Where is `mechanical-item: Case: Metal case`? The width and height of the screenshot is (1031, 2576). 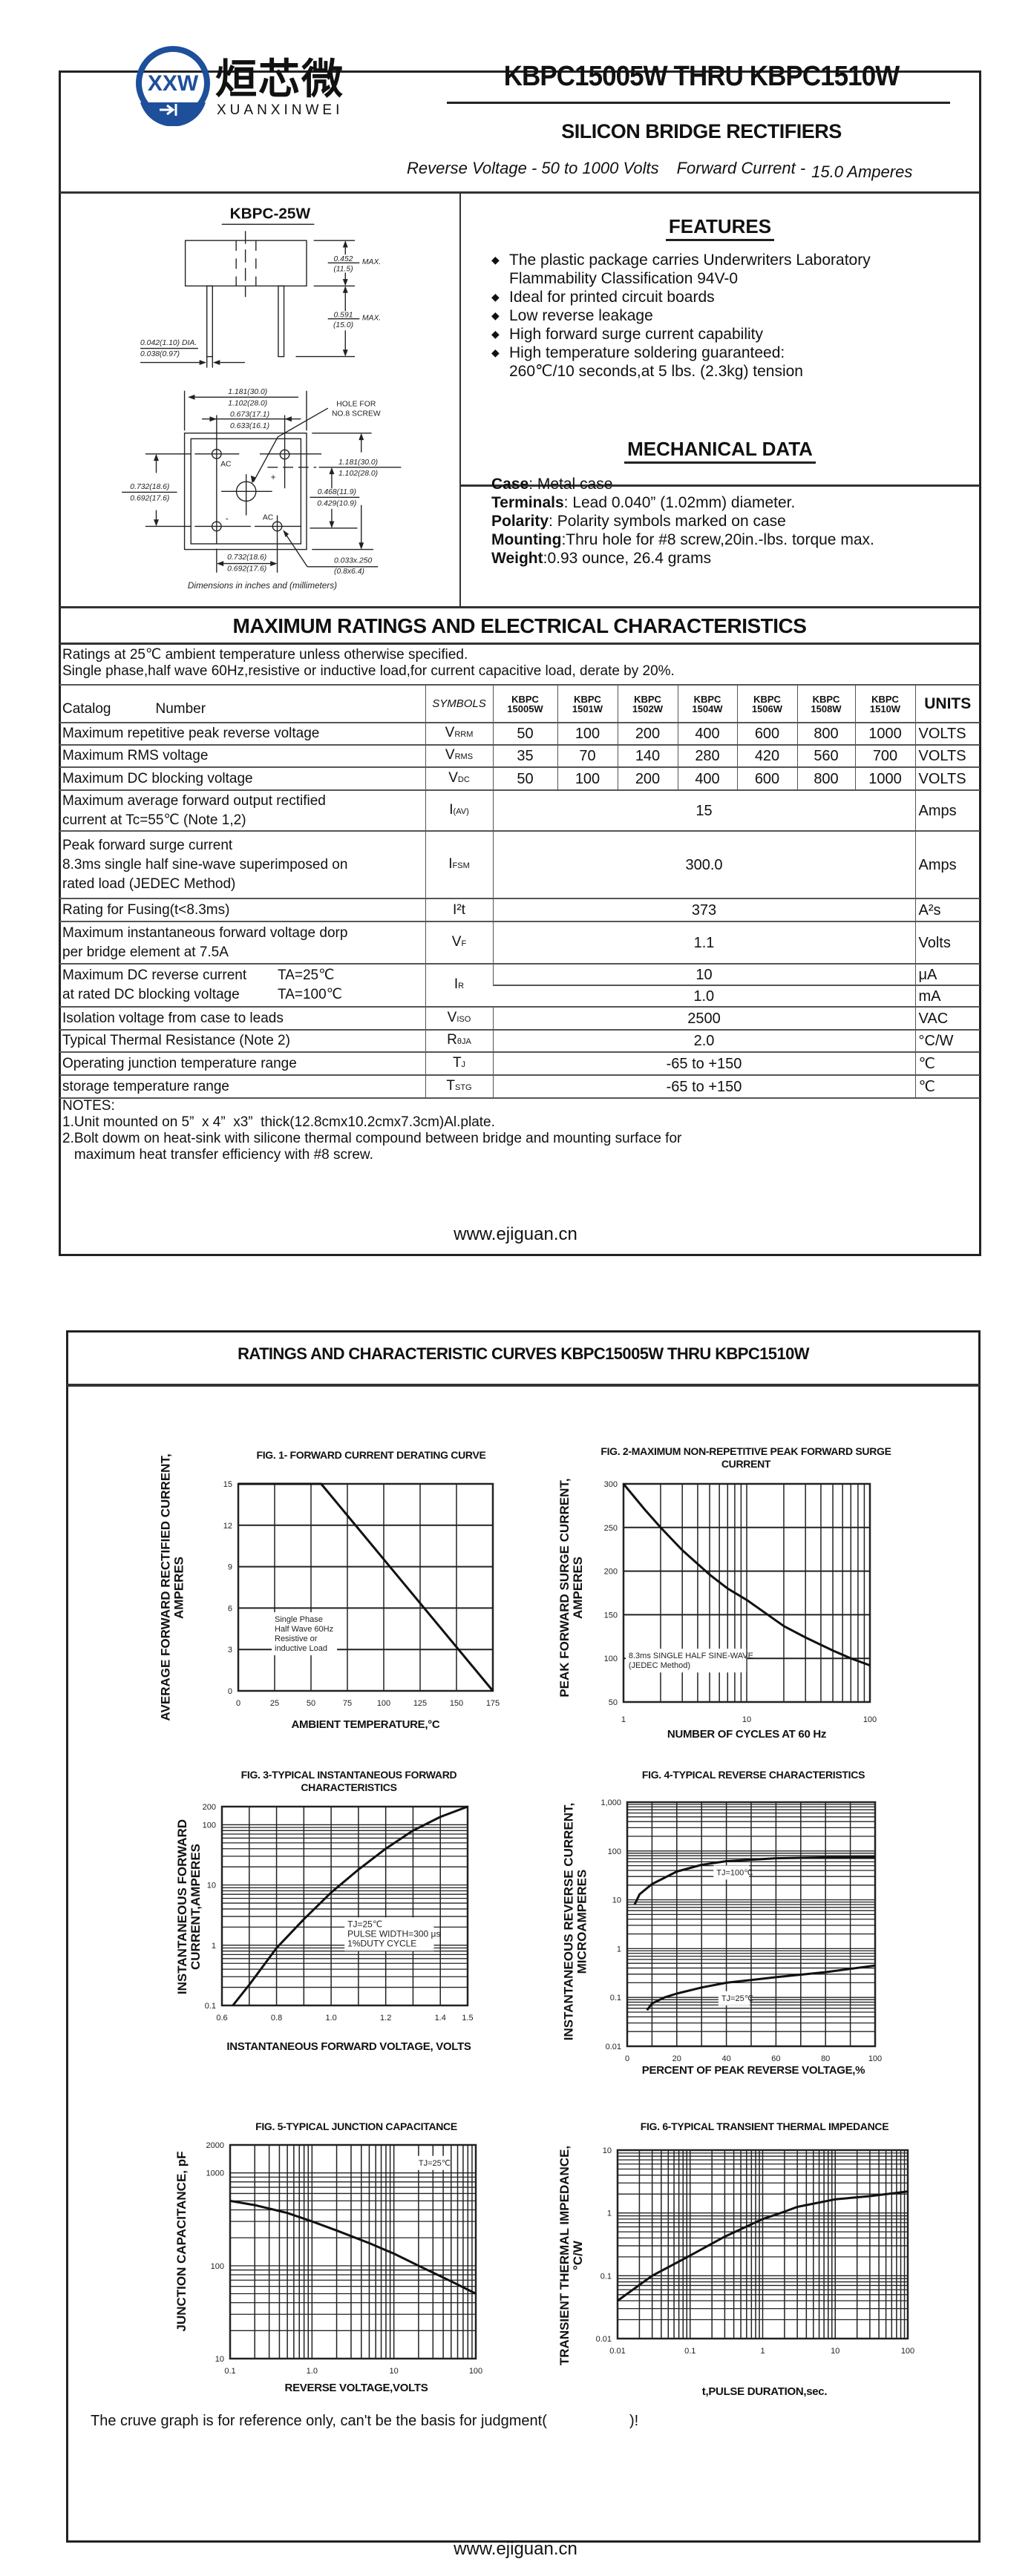
mechanical-item: Case: Metal case is located at coordinates (682, 484).